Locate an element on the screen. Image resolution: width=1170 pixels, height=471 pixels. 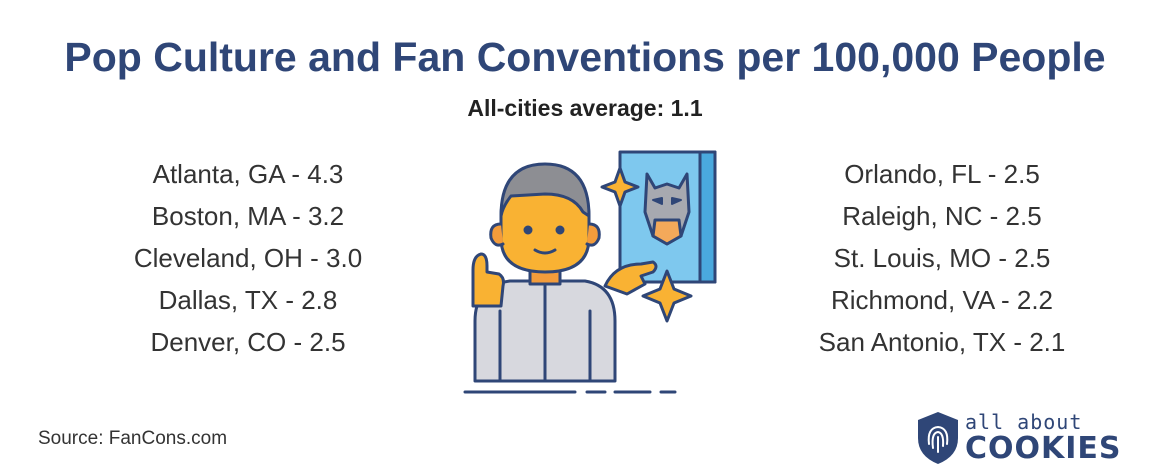
city-row: Dallas, TX - 2.8 is located at coordinates (248, 300).